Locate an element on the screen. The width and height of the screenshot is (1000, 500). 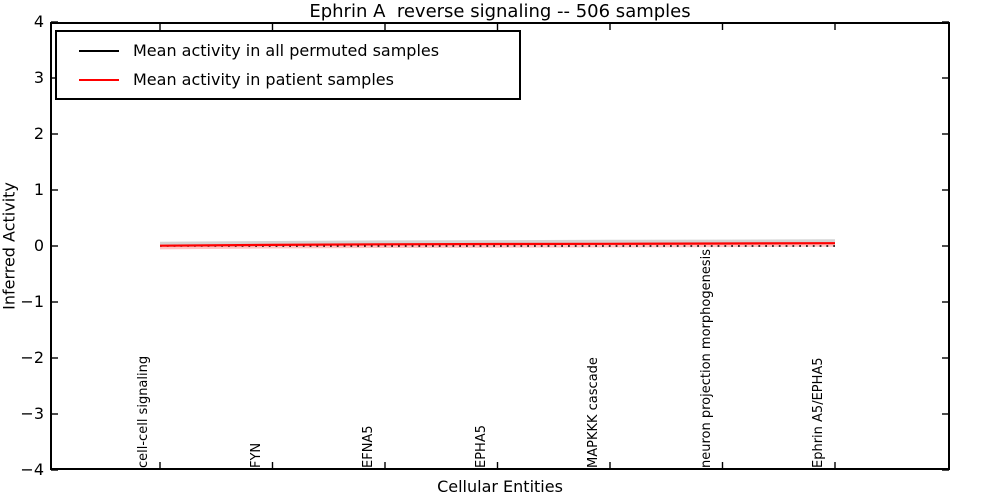
x-tick-label: EFNA5 is located at coordinates (368, 446).